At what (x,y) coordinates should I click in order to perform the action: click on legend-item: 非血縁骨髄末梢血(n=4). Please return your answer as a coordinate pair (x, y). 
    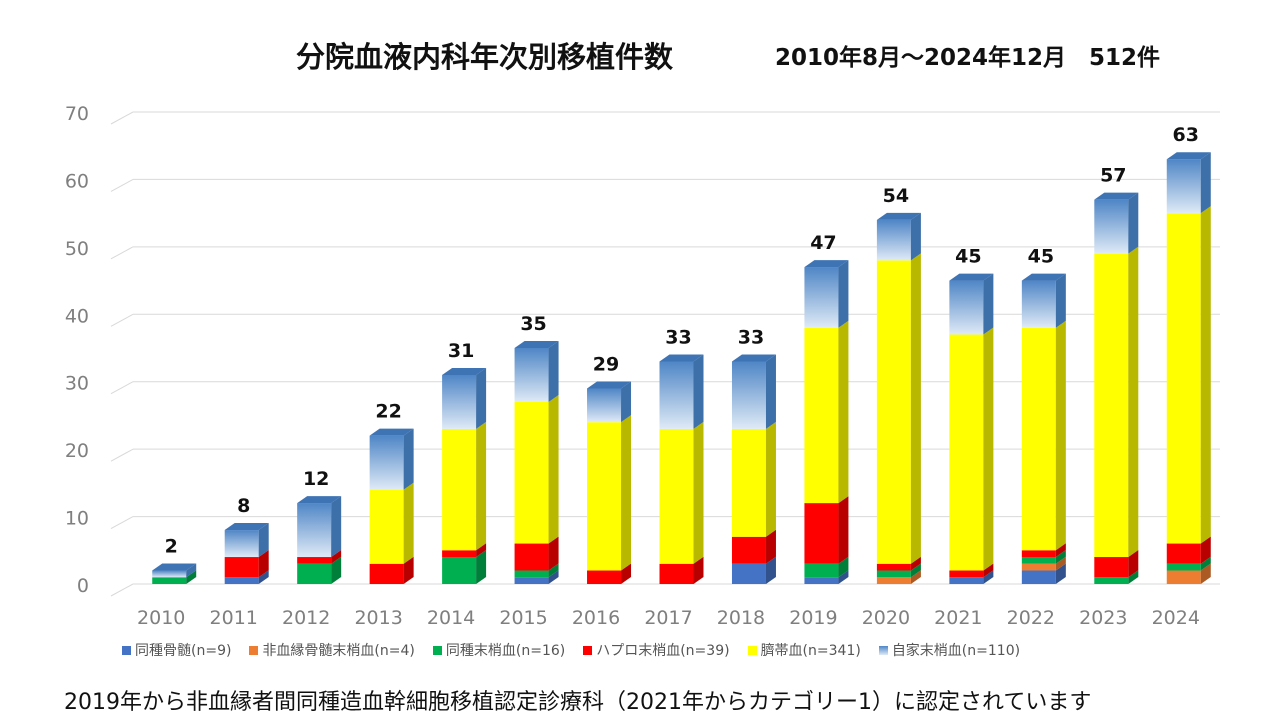
    Looking at the image, I should click on (332, 650).